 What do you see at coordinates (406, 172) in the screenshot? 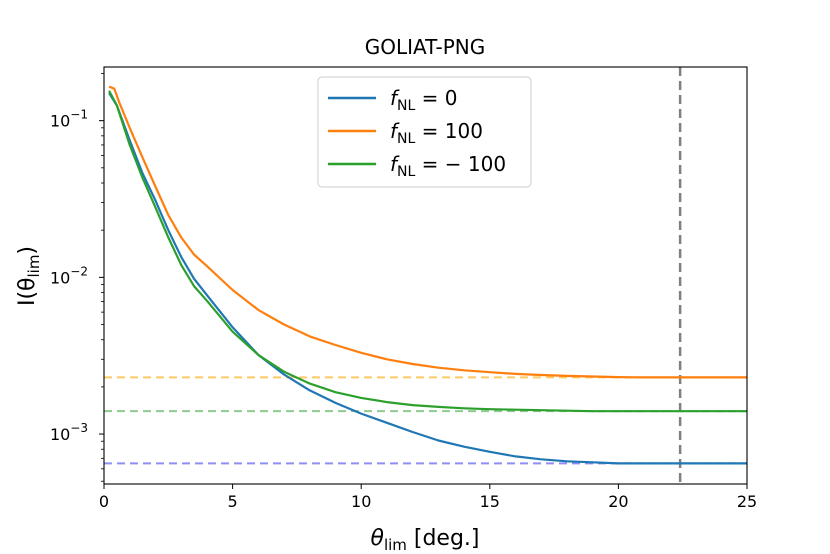
I see `legend-label-sub-2: NL` at bounding box center [406, 172].